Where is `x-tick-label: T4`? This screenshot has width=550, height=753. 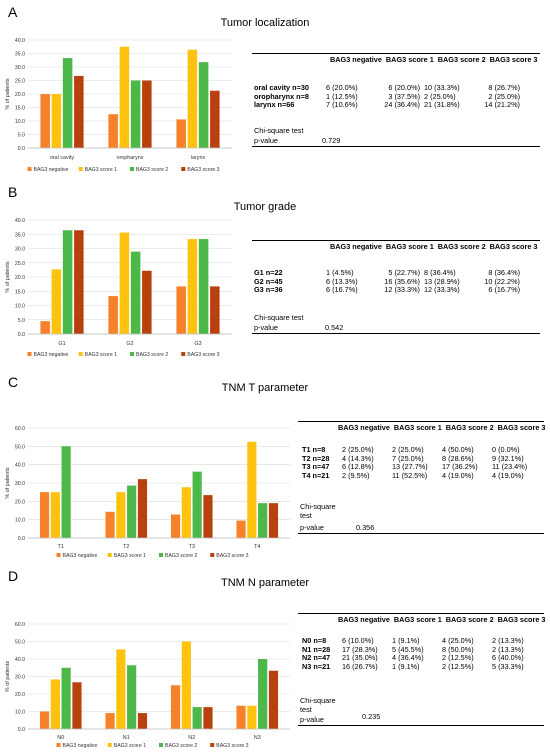 x-tick-label: T4 is located at coordinates (257, 547).